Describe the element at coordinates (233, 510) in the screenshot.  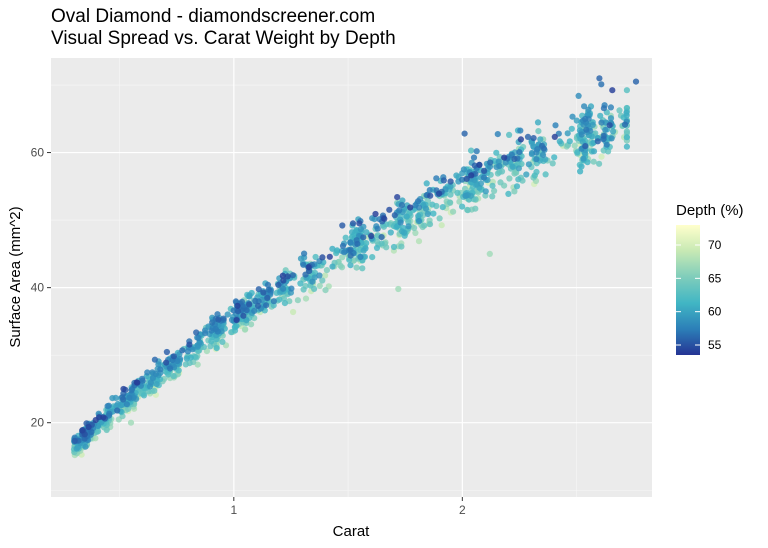
I see `x-tick-label: 1` at that location.